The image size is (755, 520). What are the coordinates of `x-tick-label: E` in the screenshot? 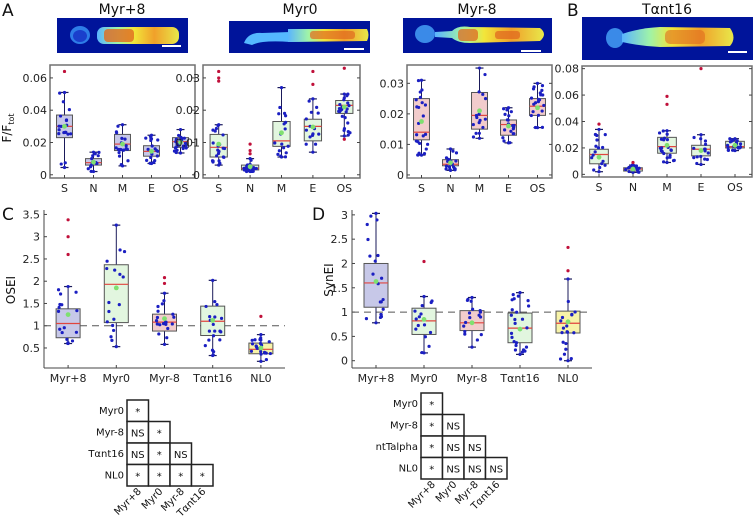 It's located at (508, 188).